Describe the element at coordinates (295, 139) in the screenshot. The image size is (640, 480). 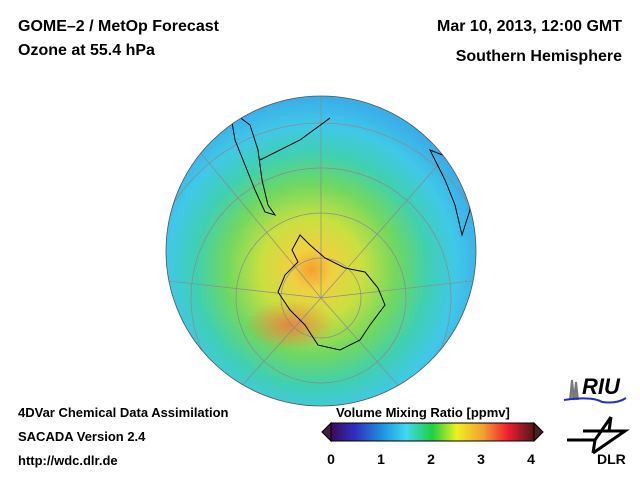
I see `coast-fragment` at that location.